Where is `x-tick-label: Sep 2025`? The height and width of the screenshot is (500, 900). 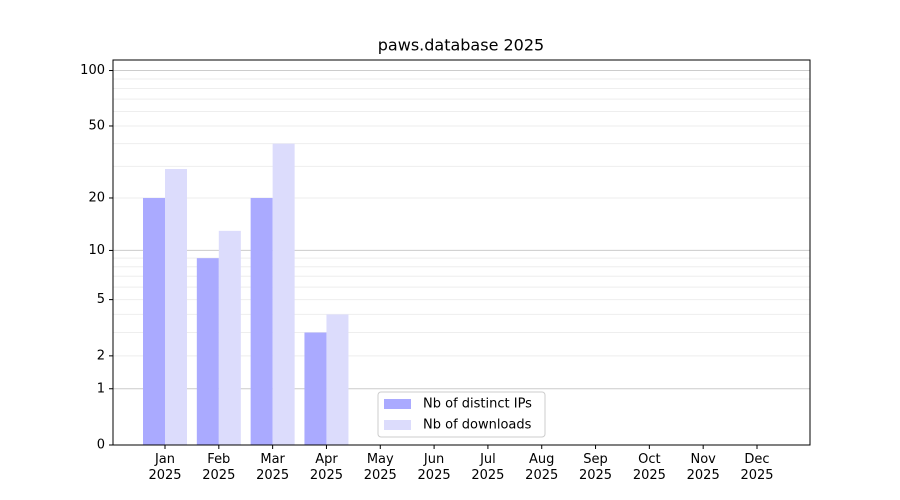
x-tick-label: Sep 2025 is located at coordinates (595, 467).